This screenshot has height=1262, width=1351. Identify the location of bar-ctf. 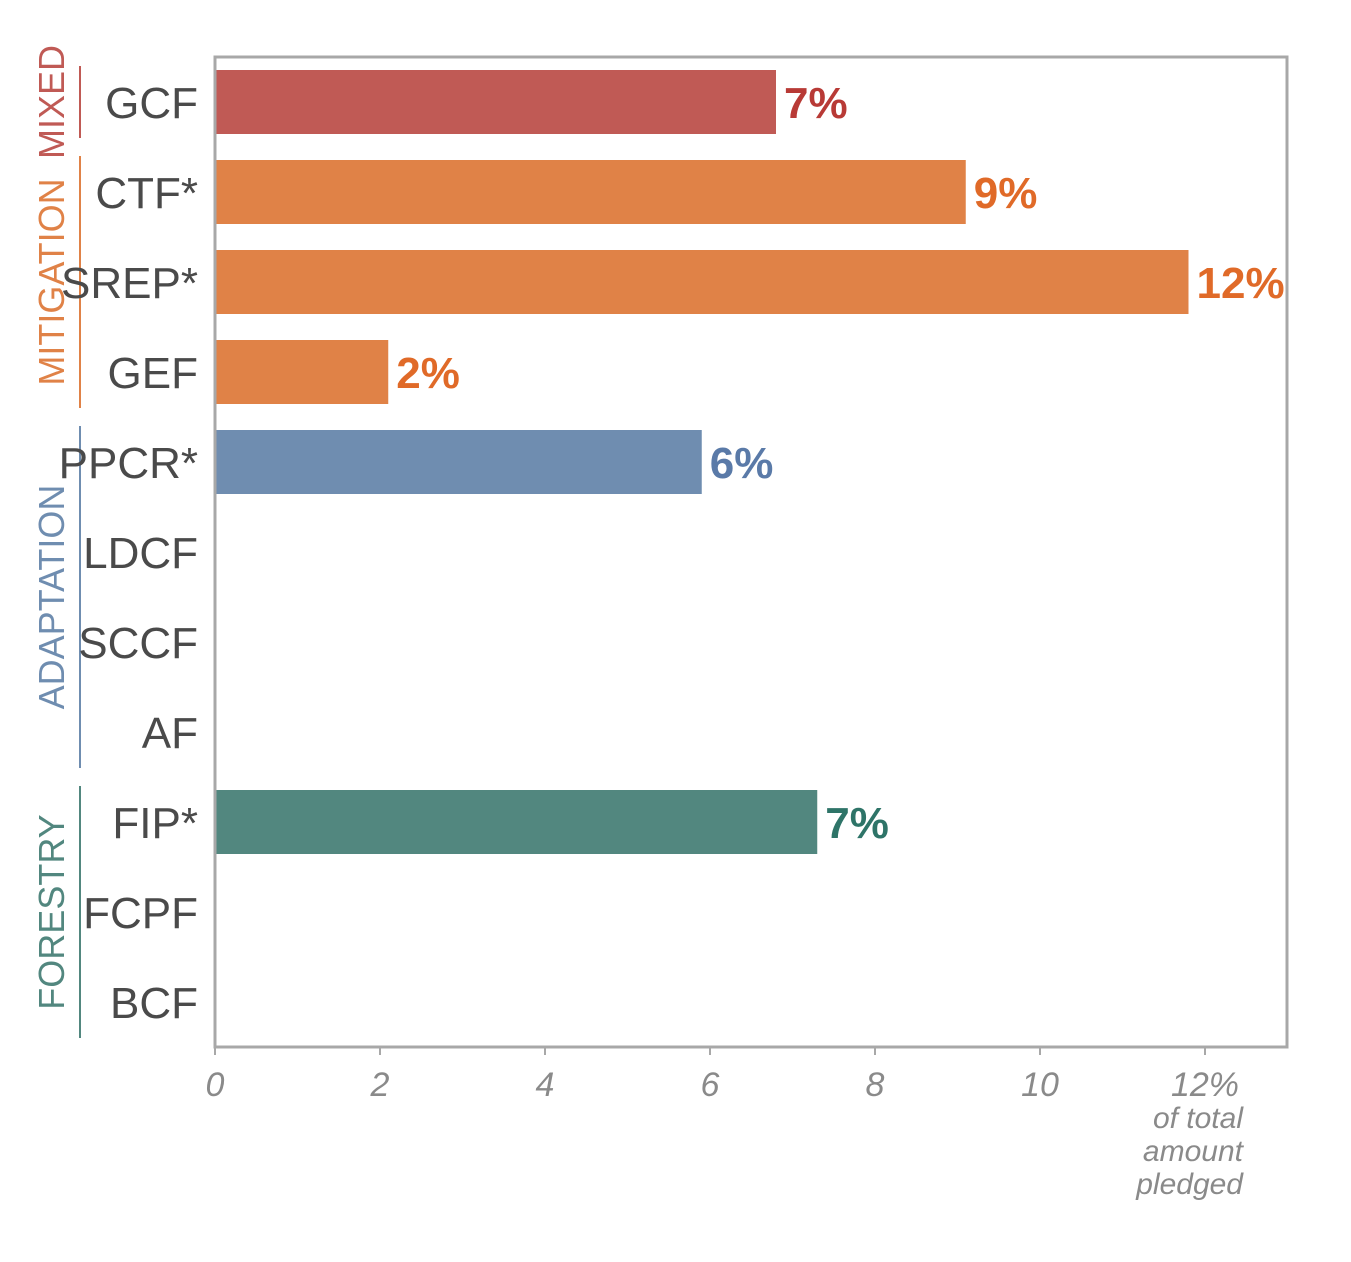
(590, 192).